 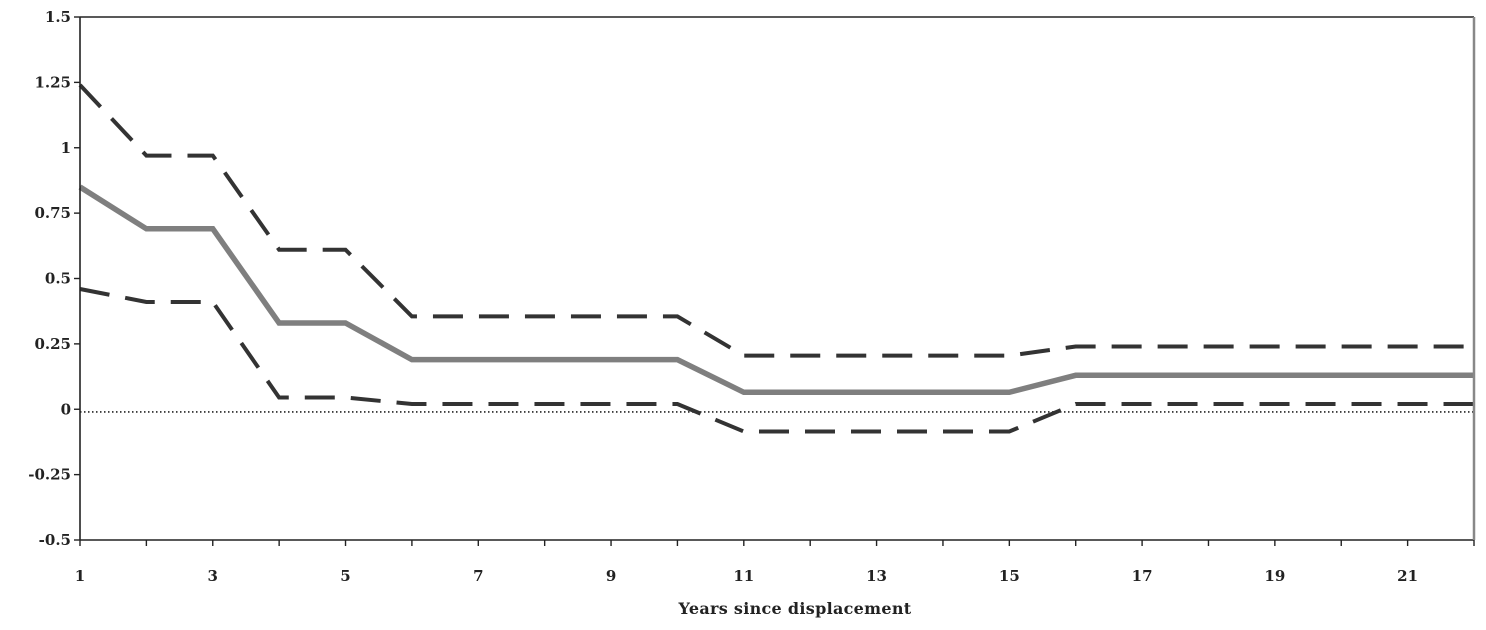 What do you see at coordinates (611, 576) in the screenshot?
I see `x-tick-label: 9` at bounding box center [611, 576].